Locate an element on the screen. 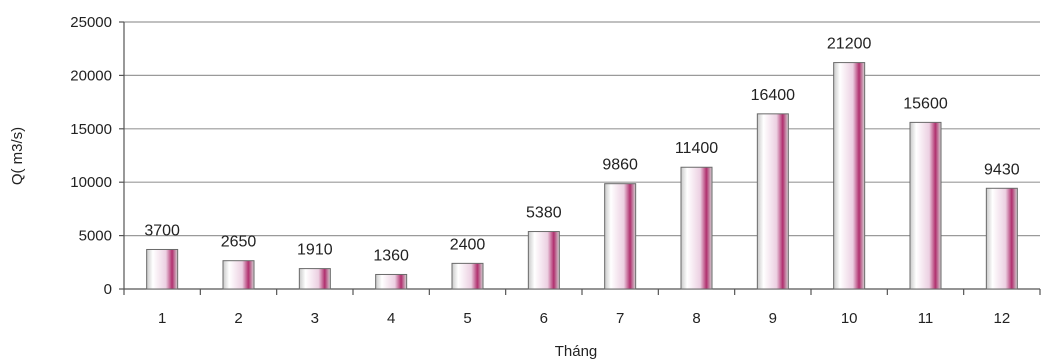 The height and width of the screenshot is (360, 1046). data-label: 2400 is located at coordinates (468, 244).